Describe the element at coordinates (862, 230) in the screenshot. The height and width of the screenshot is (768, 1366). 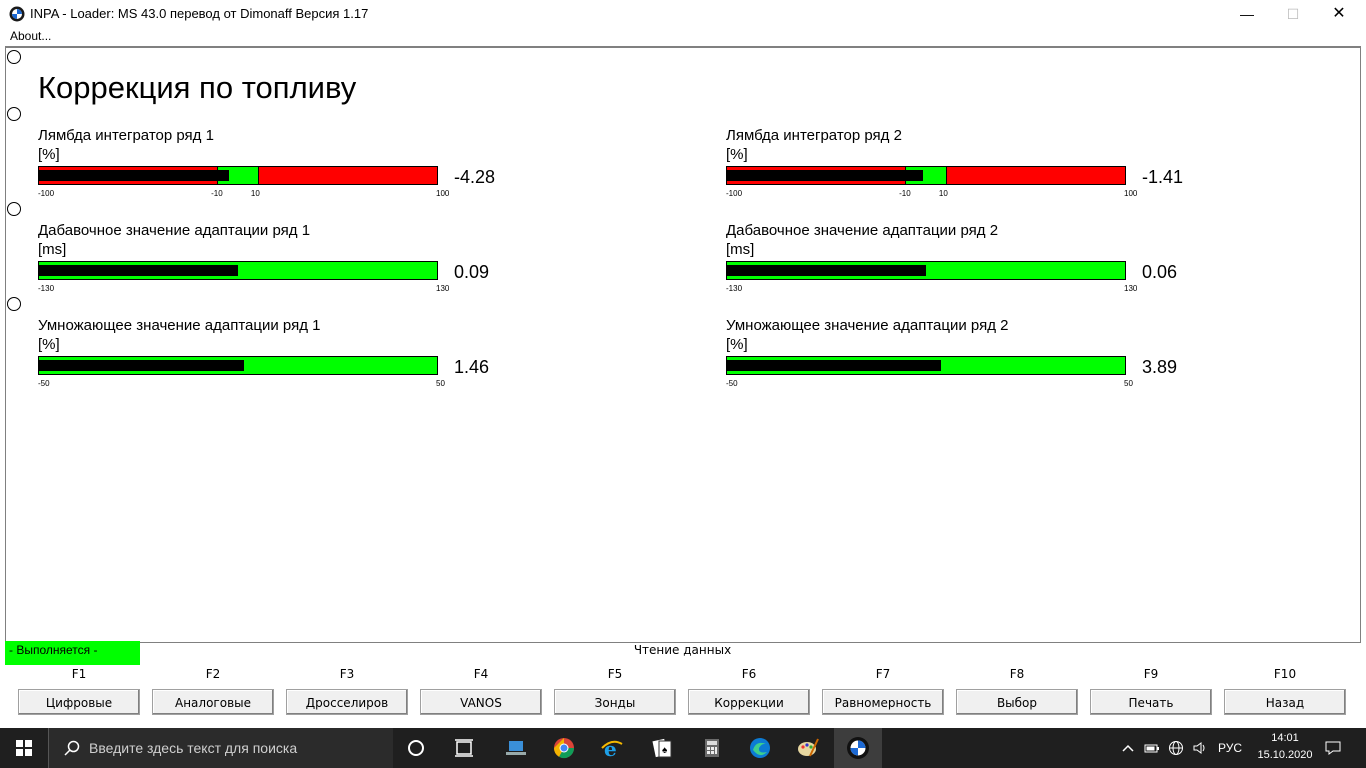
I see `gauge-label: Дабавочное значение адаптации ряд 2` at that location.